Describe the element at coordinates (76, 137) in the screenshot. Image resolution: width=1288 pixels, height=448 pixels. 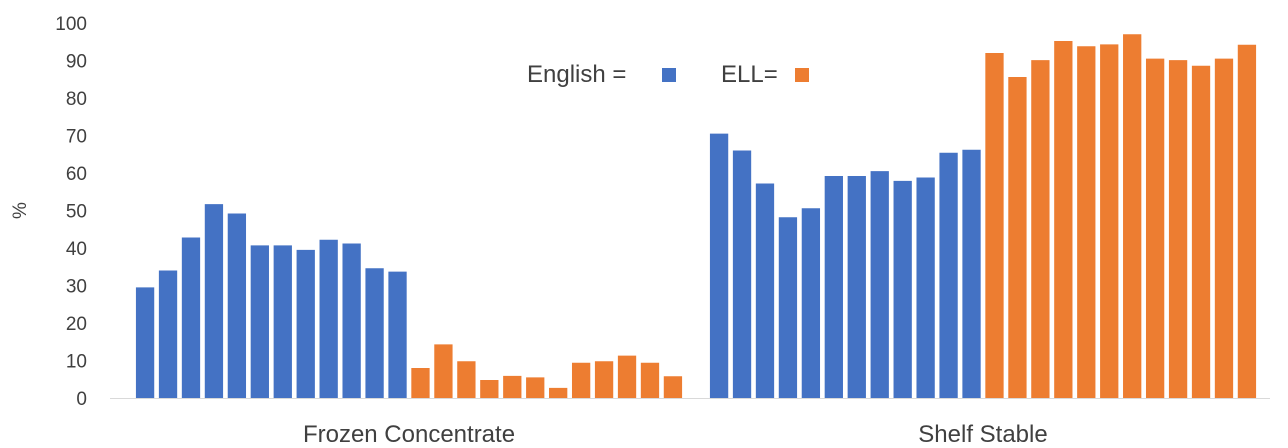
I see `y-tick-label: 70` at that location.